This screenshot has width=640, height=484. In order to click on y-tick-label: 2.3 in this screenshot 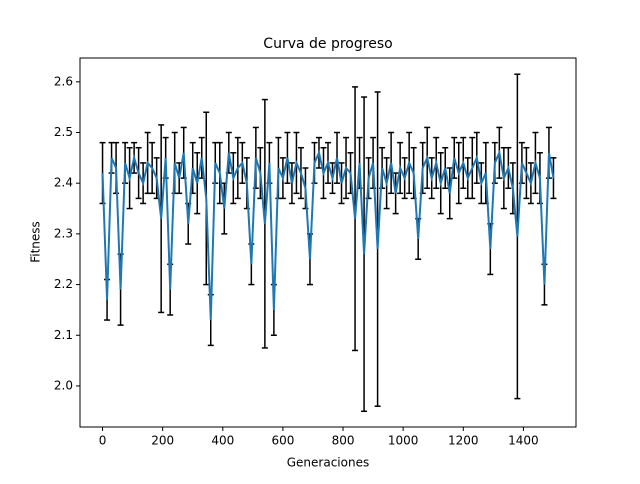, I will do `click(63, 233)`.